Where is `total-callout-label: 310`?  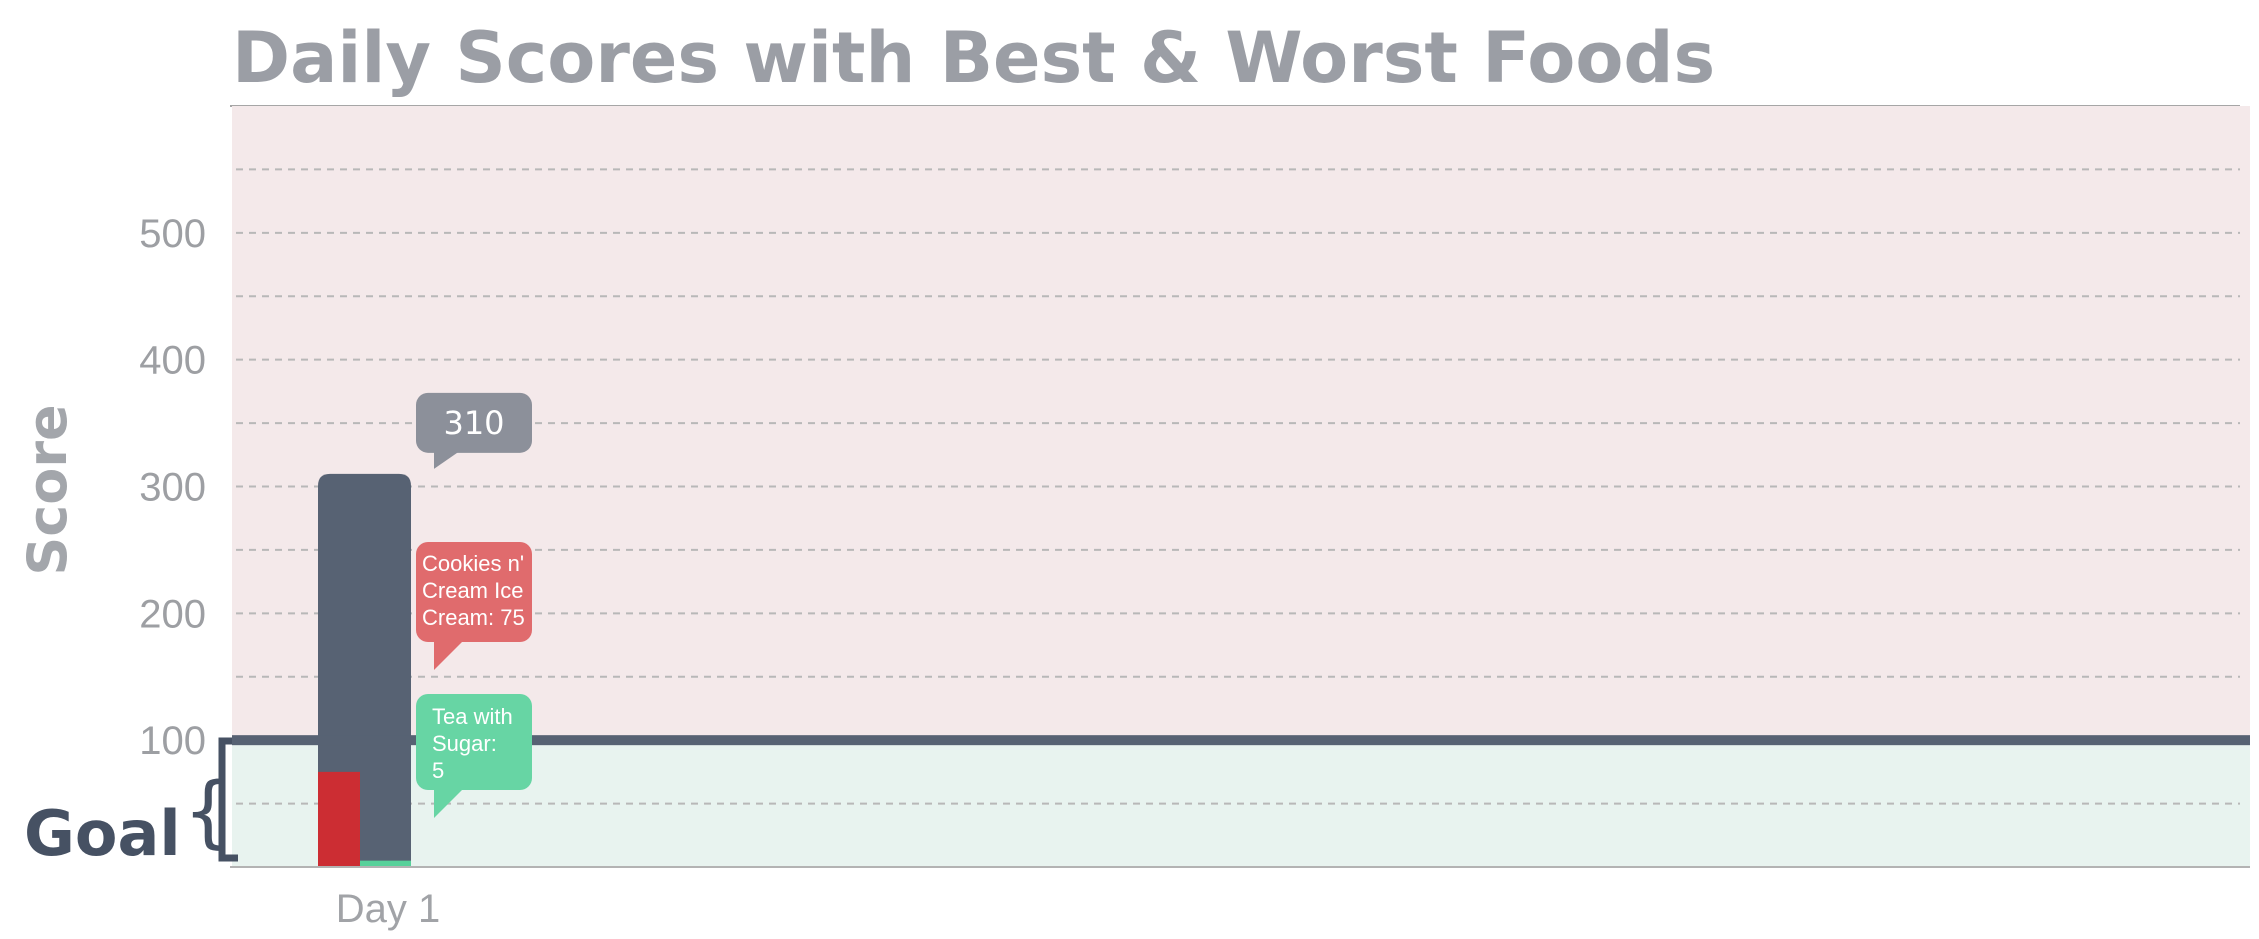 total-callout-label: 310 is located at coordinates (473, 423).